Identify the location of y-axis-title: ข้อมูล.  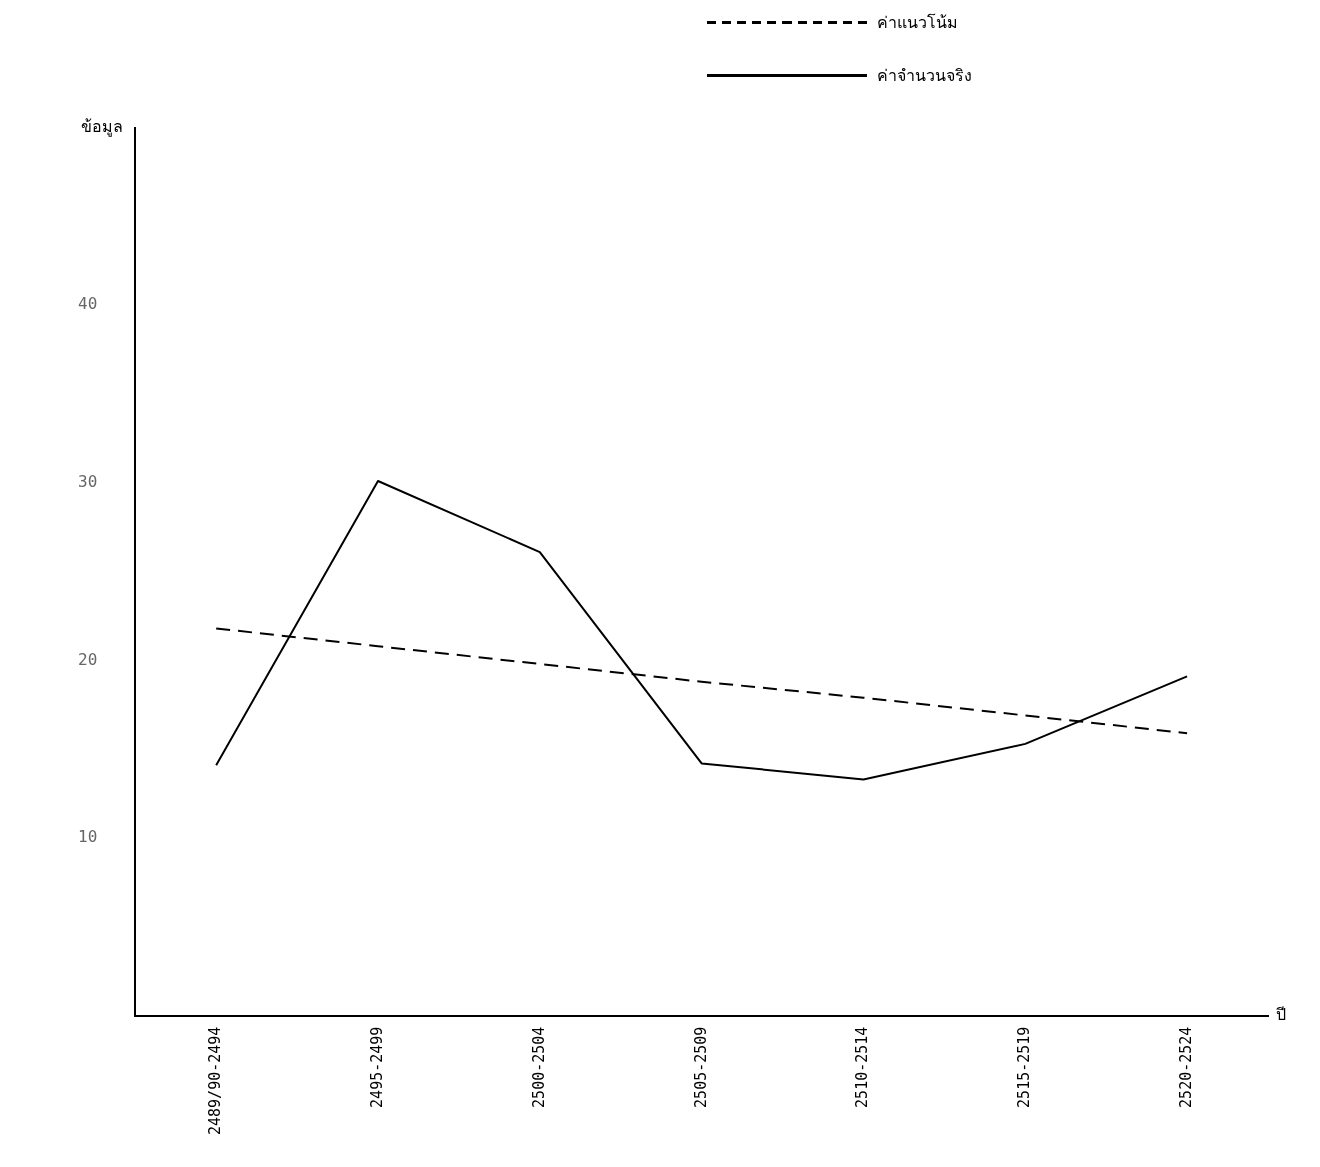
(102, 126).